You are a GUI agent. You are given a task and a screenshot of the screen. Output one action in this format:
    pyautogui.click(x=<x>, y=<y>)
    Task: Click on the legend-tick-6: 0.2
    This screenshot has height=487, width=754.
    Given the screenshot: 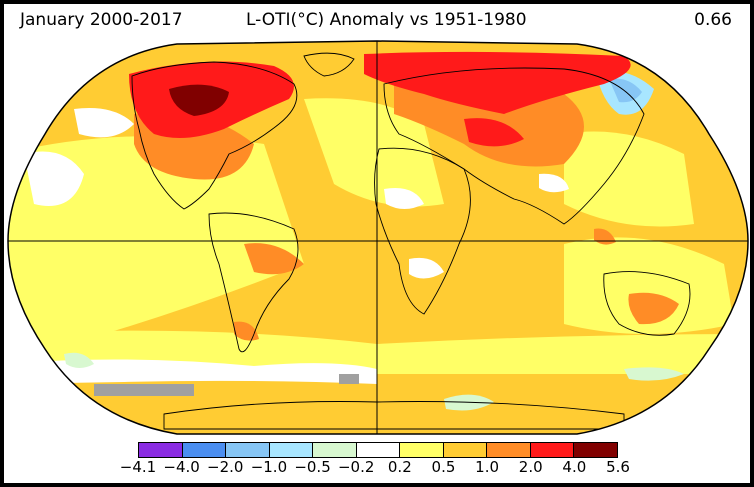 What is the action you would take?
    pyautogui.click(x=399, y=467)
    